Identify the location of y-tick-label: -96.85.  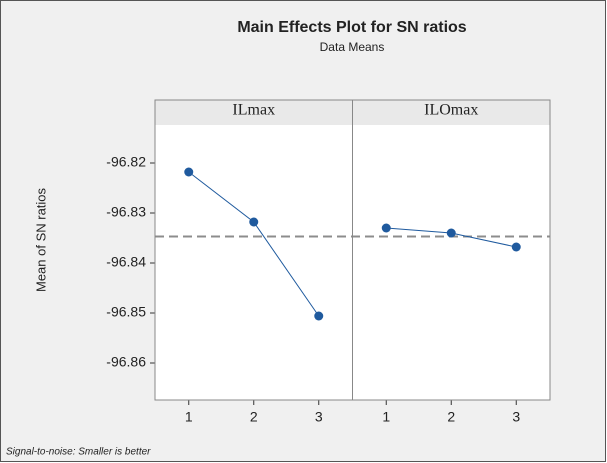
(126, 312).